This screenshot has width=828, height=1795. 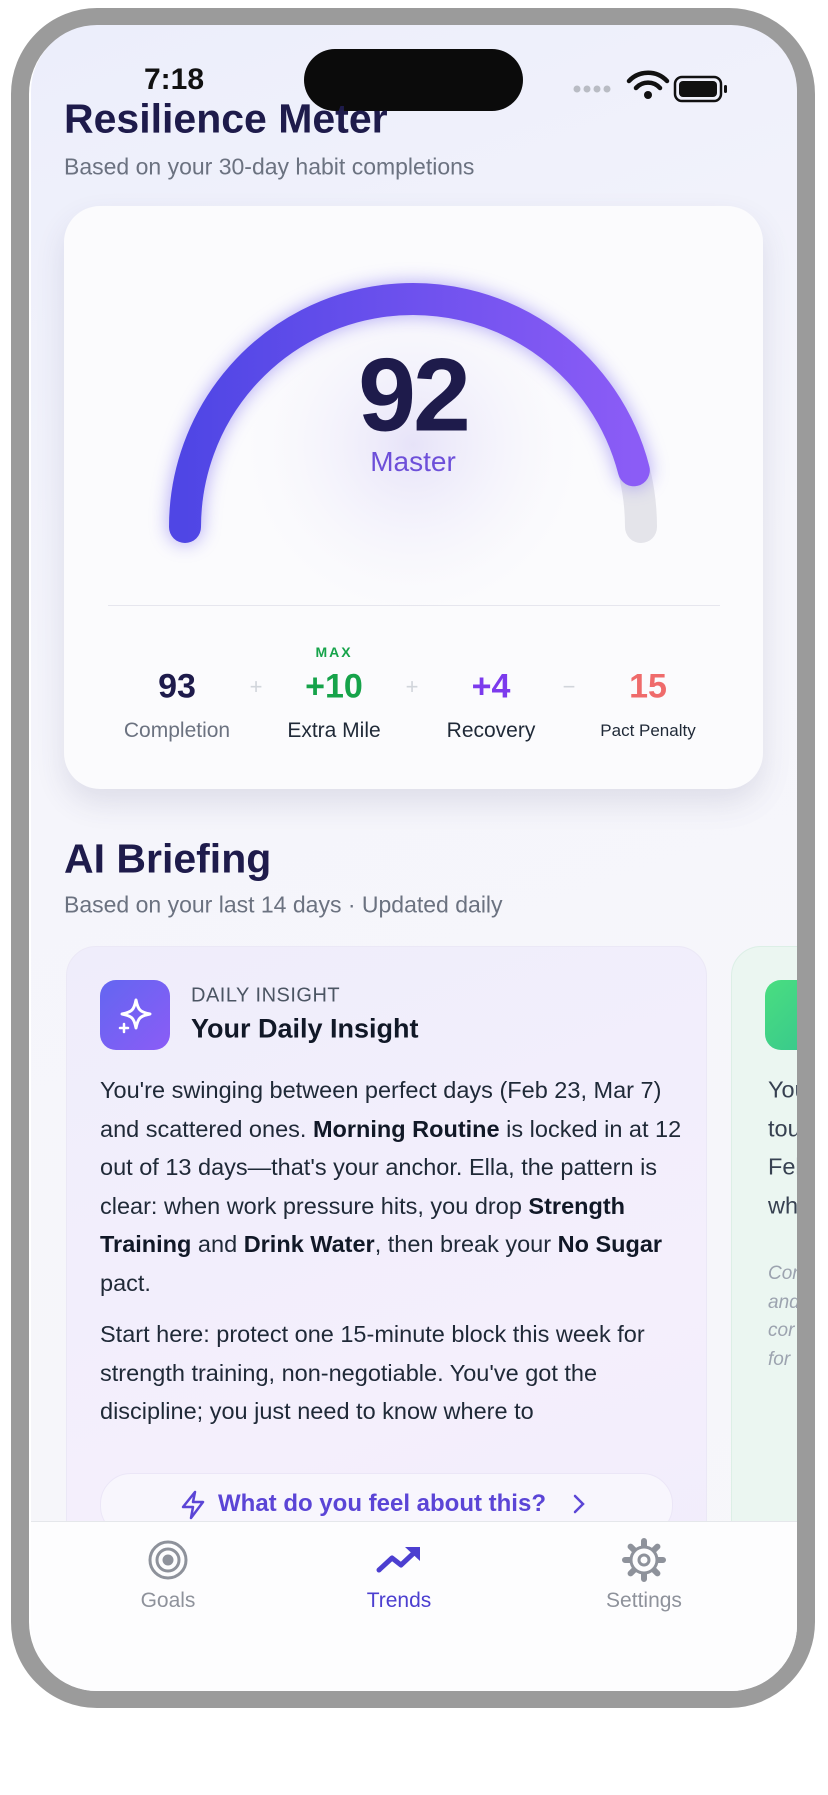 I want to click on stat-label: Pact Penalty, so click(x=648, y=730).